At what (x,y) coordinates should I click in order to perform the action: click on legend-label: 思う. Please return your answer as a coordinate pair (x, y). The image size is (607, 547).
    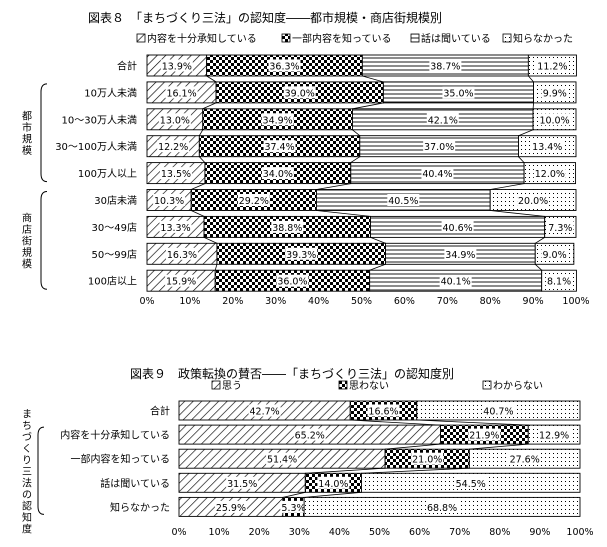
    Looking at the image, I should click on (232, 386).